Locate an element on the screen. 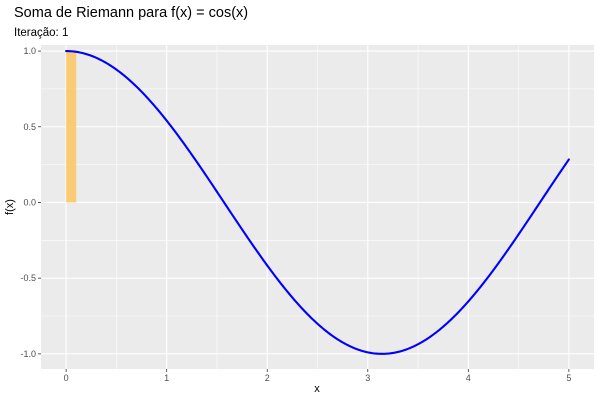  y-axis-title: f(x) is located at coordinates (10, 207).